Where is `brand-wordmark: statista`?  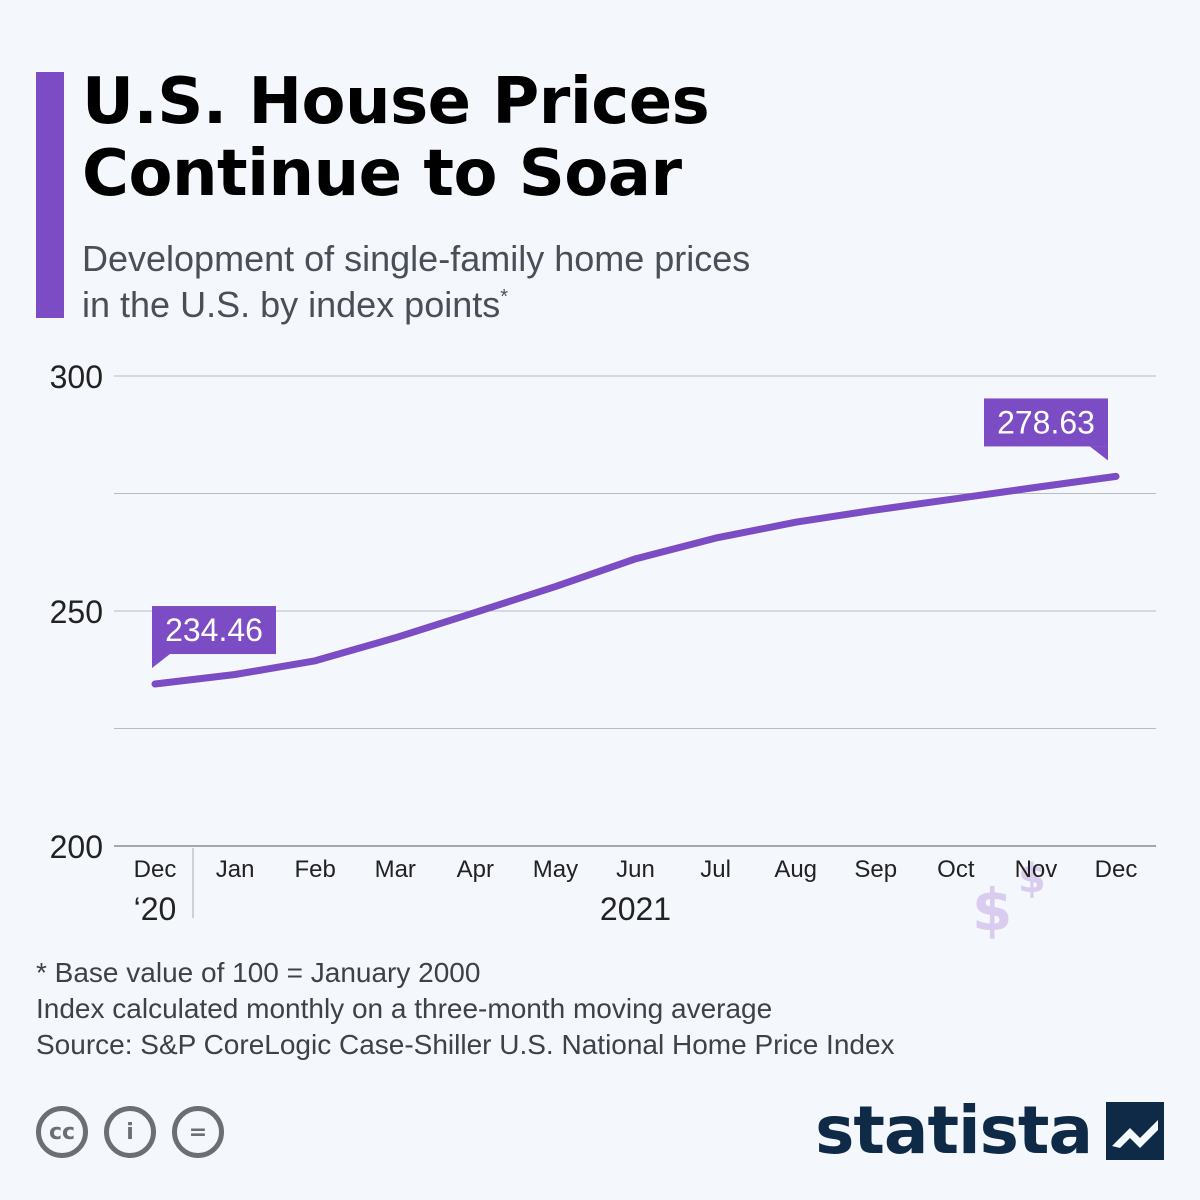
brand-wordmark: statista is located at coordinates (954, 1130).